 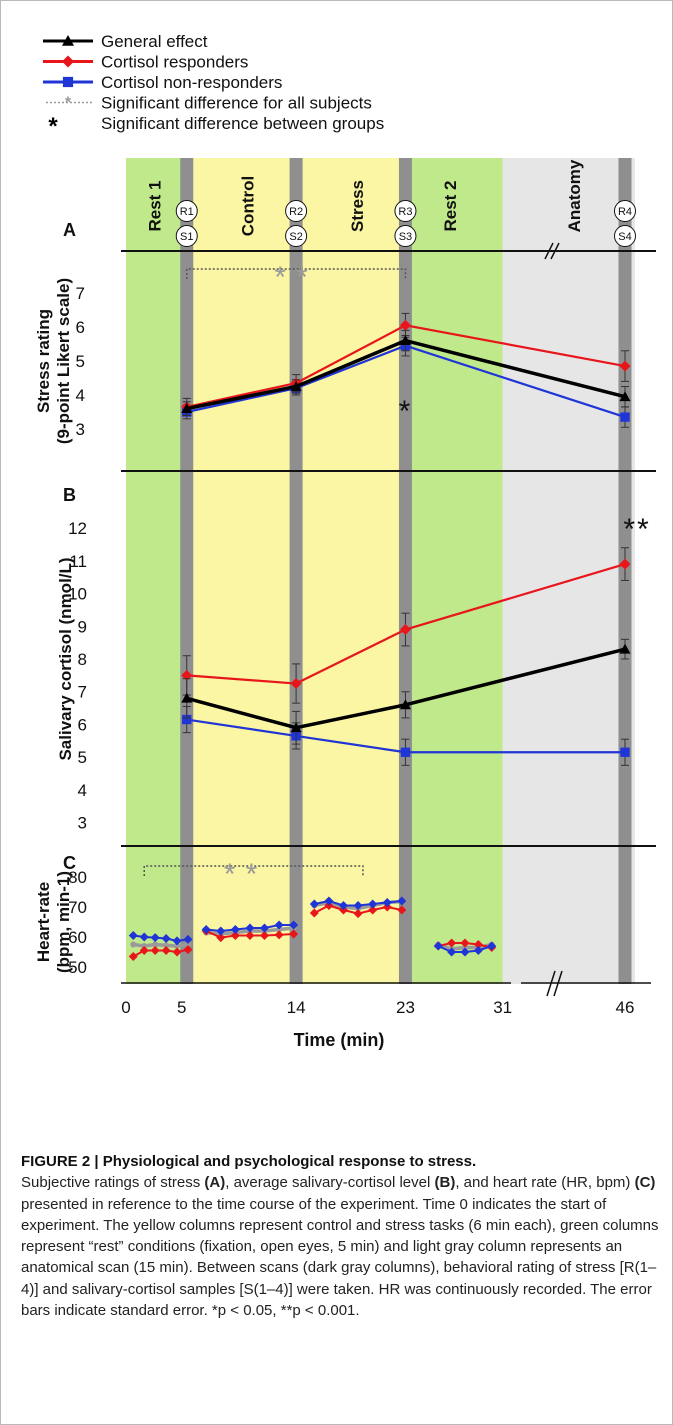 What do you see at coordinates (69, 230) in the screenshot?
I see `panel-letter: A` at bounding box center [69, 230].